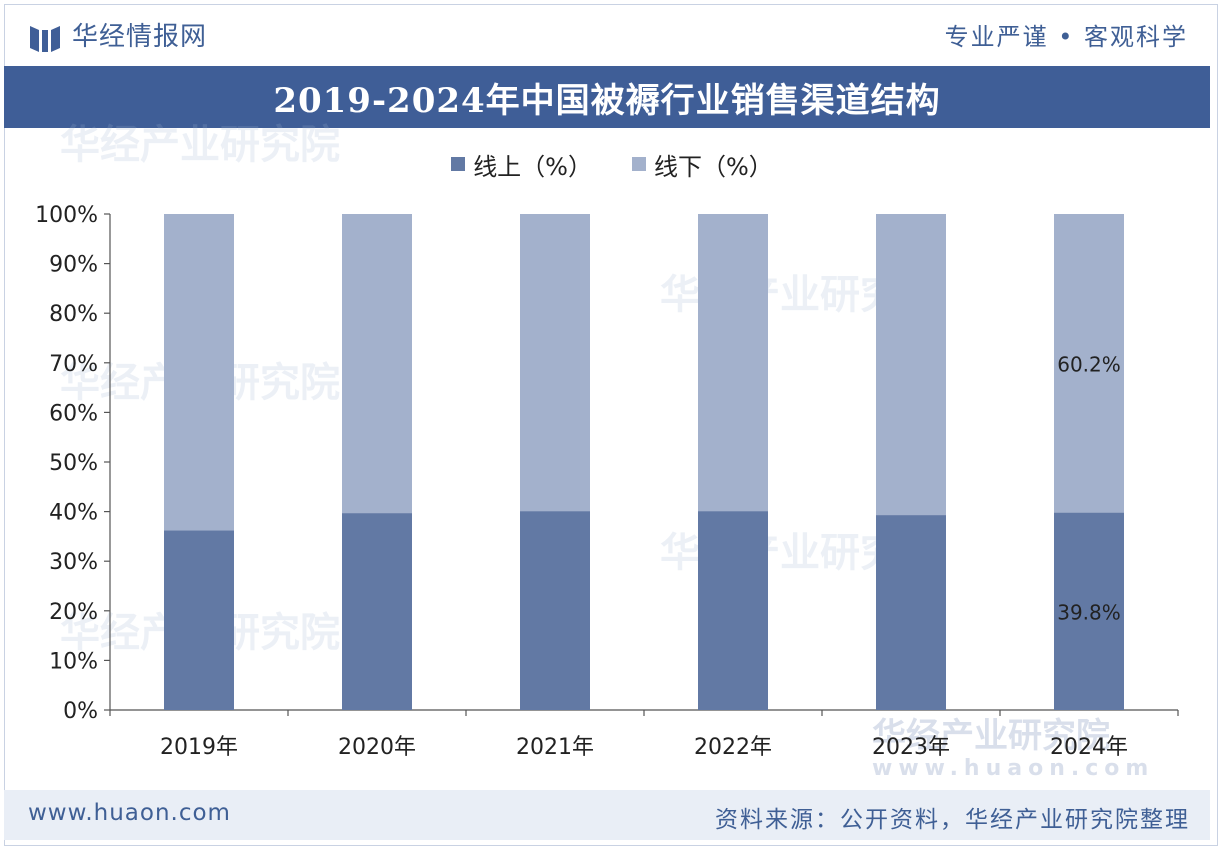  Describe the element at coordinates (73, 413) in the screenshot. I see `y-tick-label: 60%` at that location.